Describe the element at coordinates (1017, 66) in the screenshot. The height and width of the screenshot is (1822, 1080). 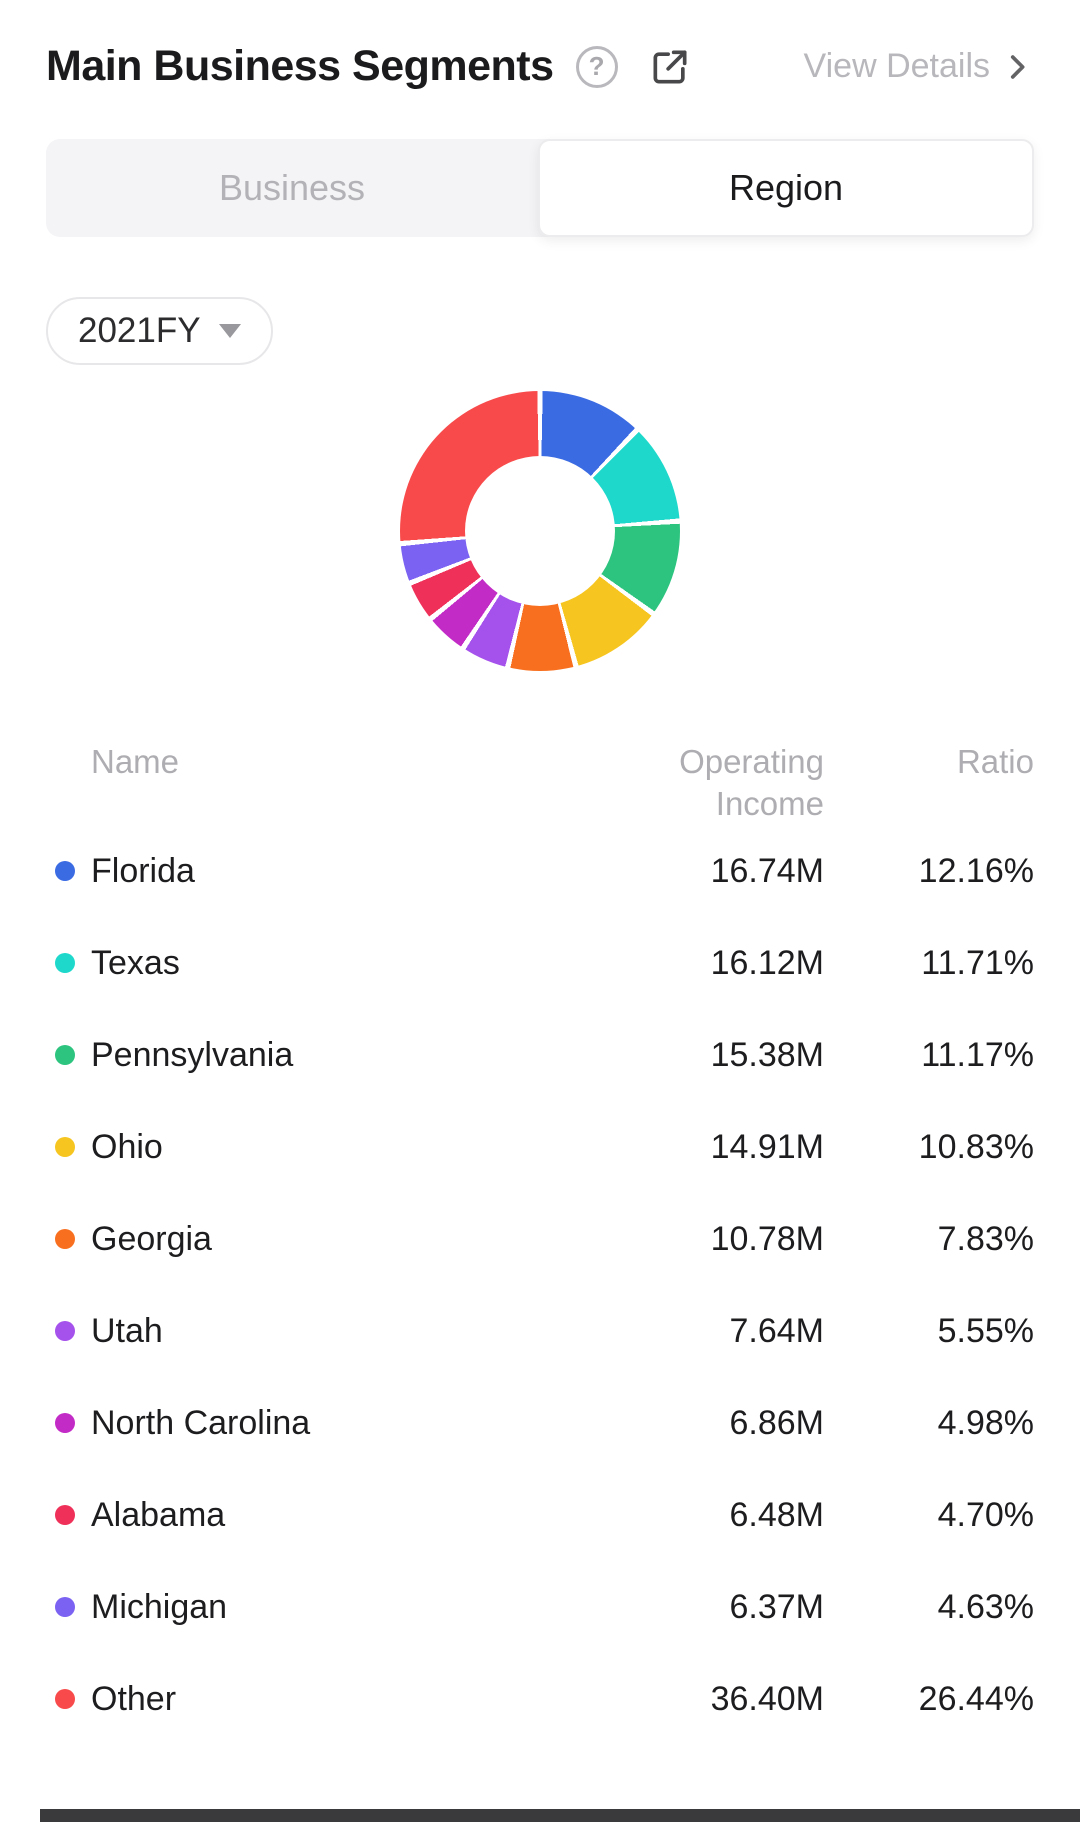
I see `chevron-right-icon` at that location.